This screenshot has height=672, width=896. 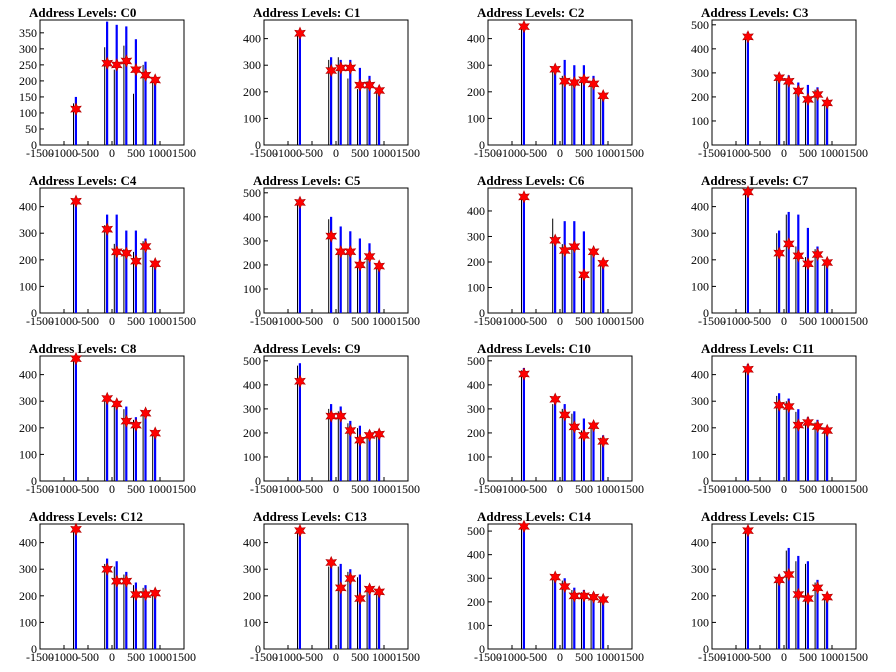 I want to click on plot-title: Address Levels: C9, so click(x=307, y=348).